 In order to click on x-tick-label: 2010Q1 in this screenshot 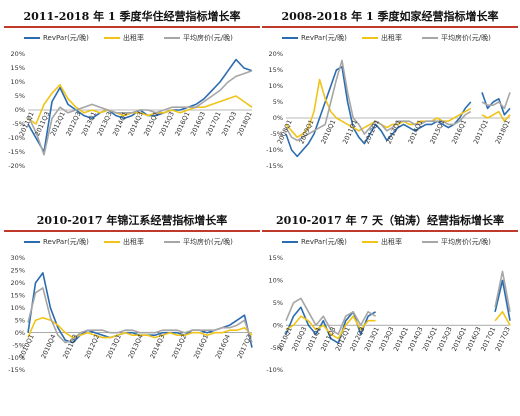, I will do `click(328, 131)`.